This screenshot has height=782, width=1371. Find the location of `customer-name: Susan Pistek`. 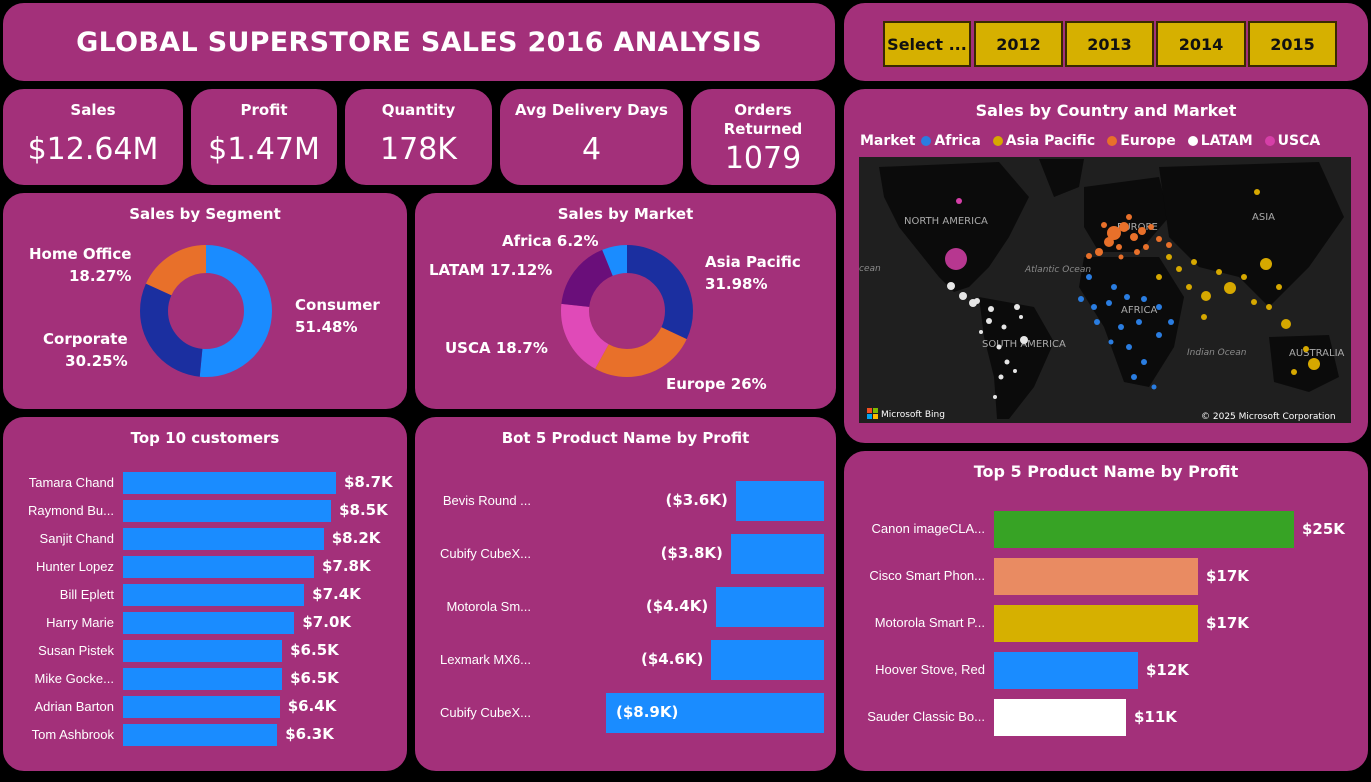

customer-name: Susan Pistek is located at coordinates (76, 650).